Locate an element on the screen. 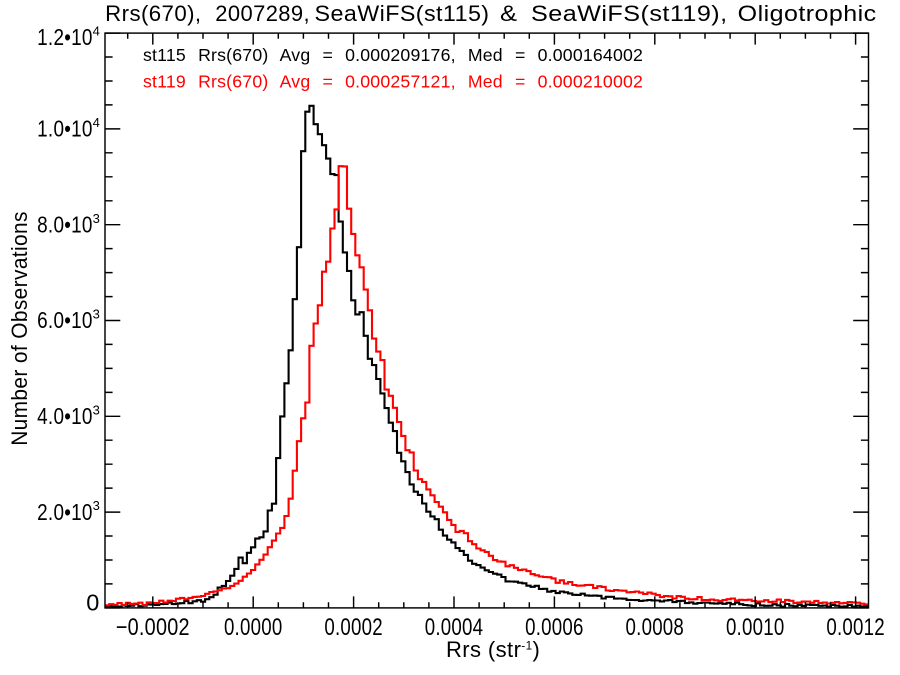 The image size is (900, 675). svg-text: 0.0008 is located at coordinates (655, 627).